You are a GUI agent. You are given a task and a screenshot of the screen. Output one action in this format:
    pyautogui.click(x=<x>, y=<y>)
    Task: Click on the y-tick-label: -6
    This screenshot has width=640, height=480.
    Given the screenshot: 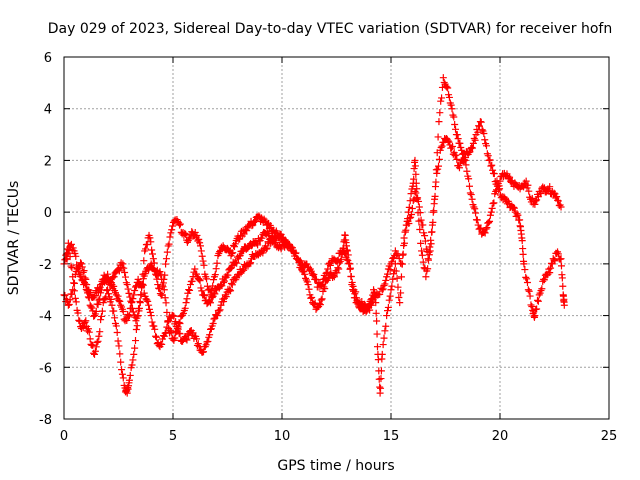 What is the action you would take?
    pyautogui.click(x=45, y=368)
    